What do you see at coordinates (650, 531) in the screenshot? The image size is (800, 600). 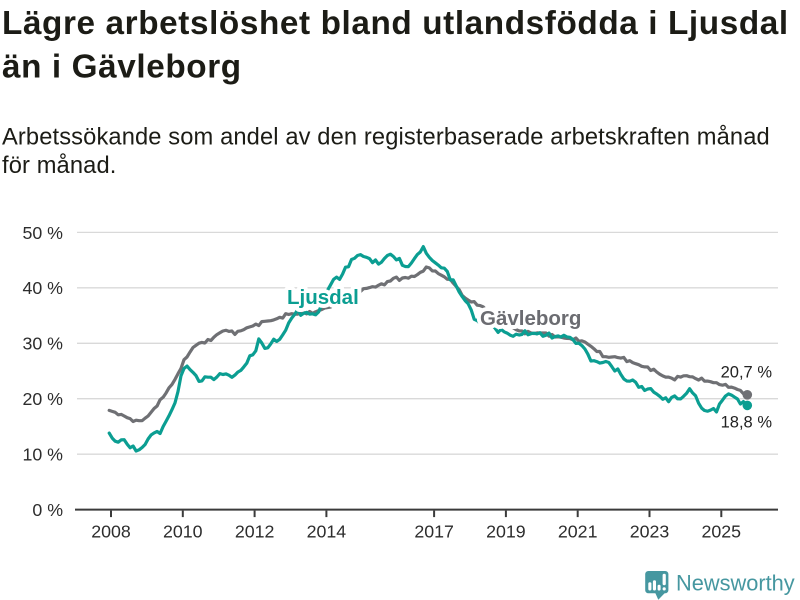 I see `svg-text: 2023` at bounding box center [650, 531].